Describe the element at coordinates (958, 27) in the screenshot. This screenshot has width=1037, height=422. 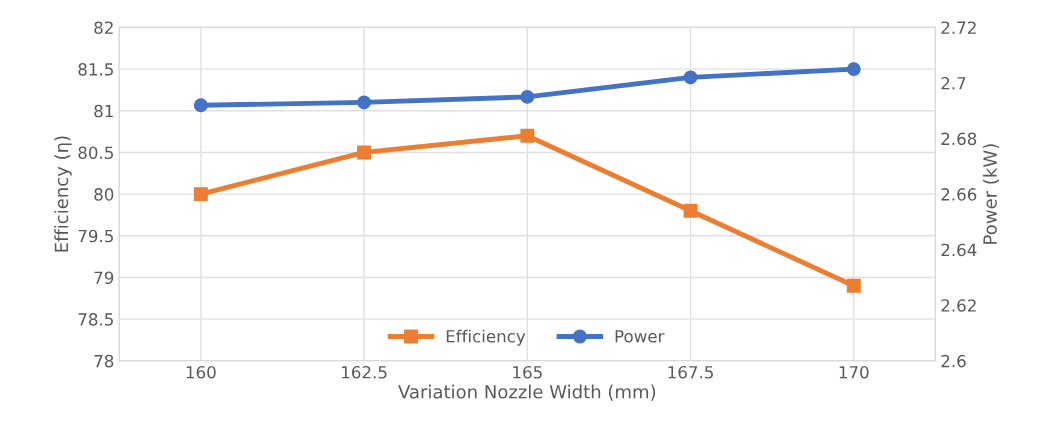
I see `y2-tick-label: 2.72` at that location.